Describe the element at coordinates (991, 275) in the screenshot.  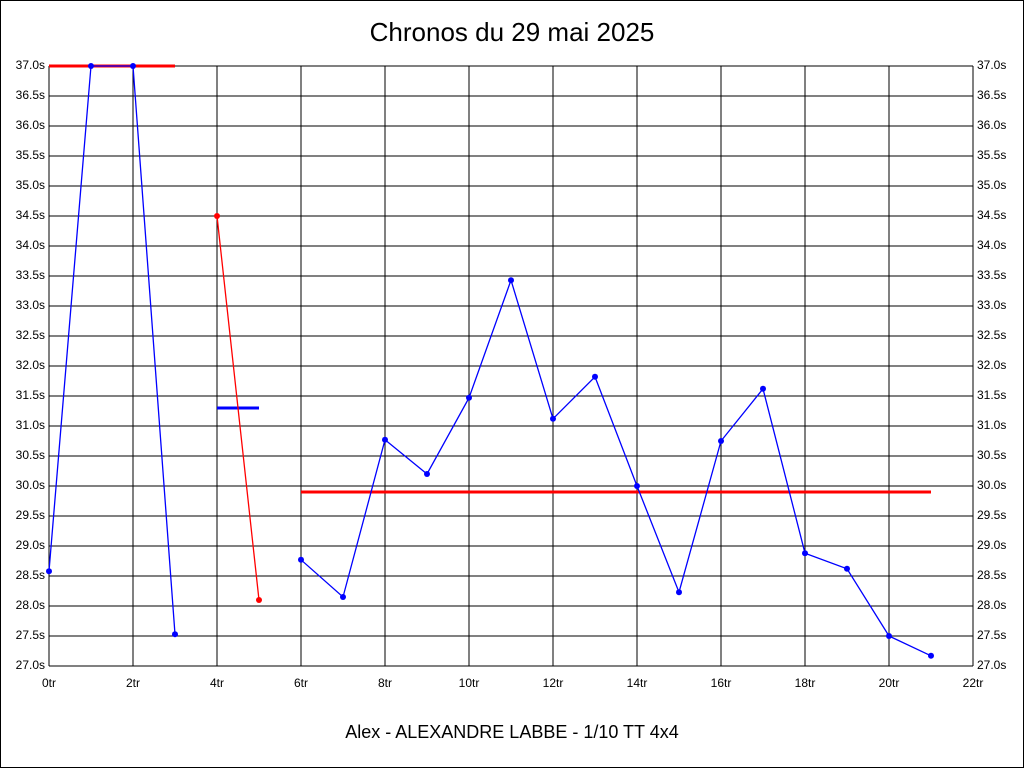
I see `y2-tick-label: 33.5s` at that location.